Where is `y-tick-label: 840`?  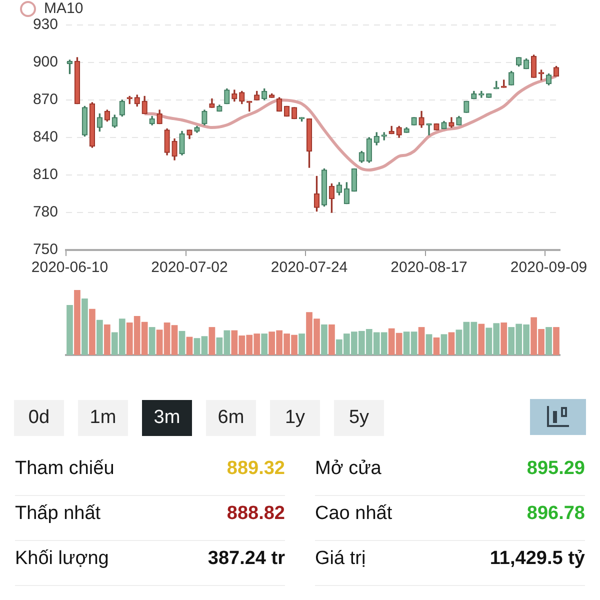 y-tick-label: 840 is located at coordinates (45, 137).